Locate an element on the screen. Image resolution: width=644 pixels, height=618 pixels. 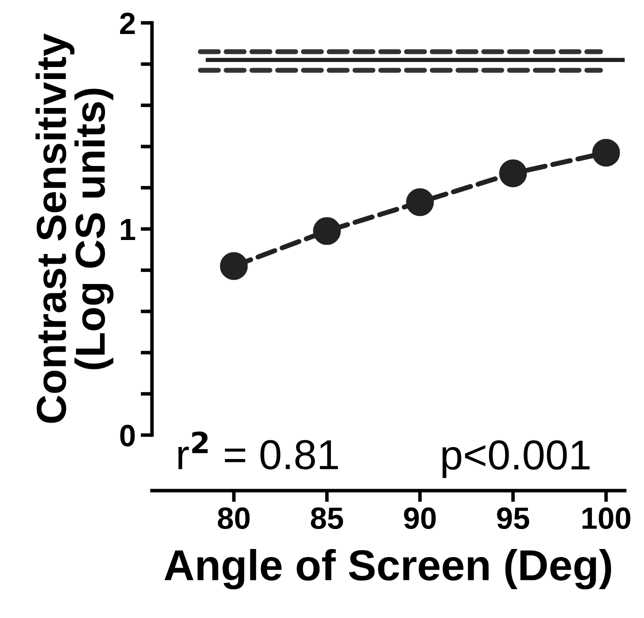
x-tick-label: 85 is located at coordinates (327, 518).